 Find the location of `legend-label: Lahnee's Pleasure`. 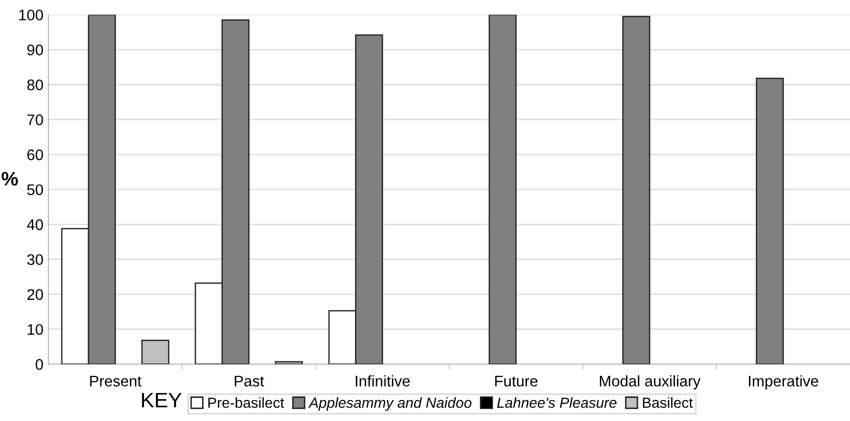

legend-label: Lahnee's Pleasure is located at coordinates (556, 402).